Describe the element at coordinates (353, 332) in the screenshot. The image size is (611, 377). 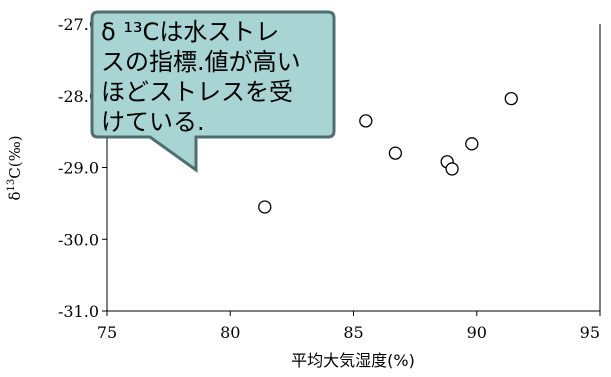
I see `x-tick-label: 85` at that location.